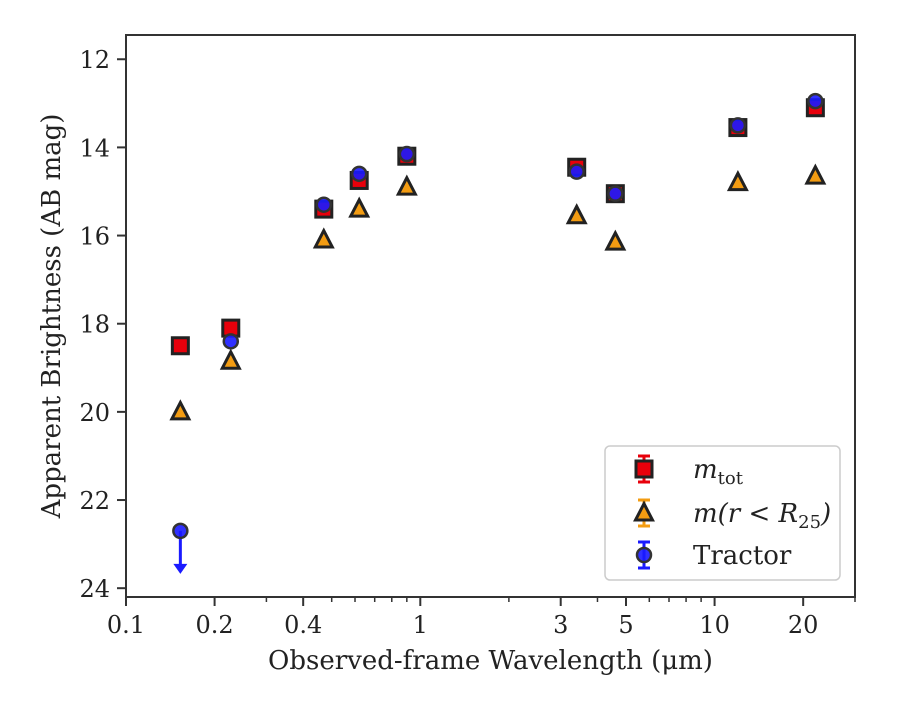  What do you see at coordinates (644, 469) in the screenshot?
I see `legend-marker-mtot` at bounding box center [644, 469].